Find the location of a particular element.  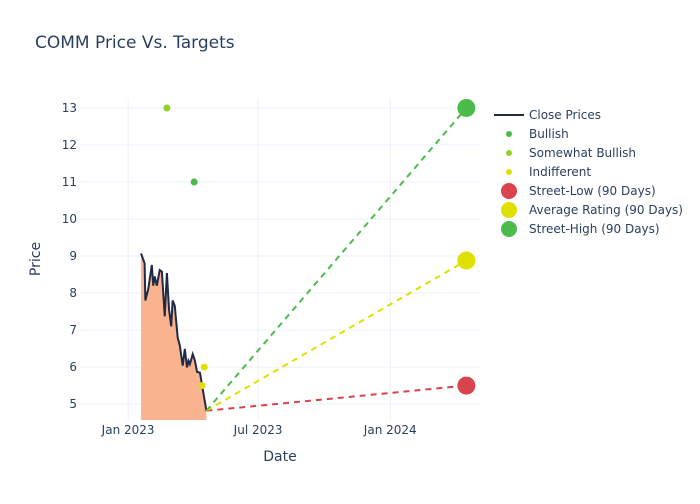

x-axis-label: Date is located at coordinates (279, 457).